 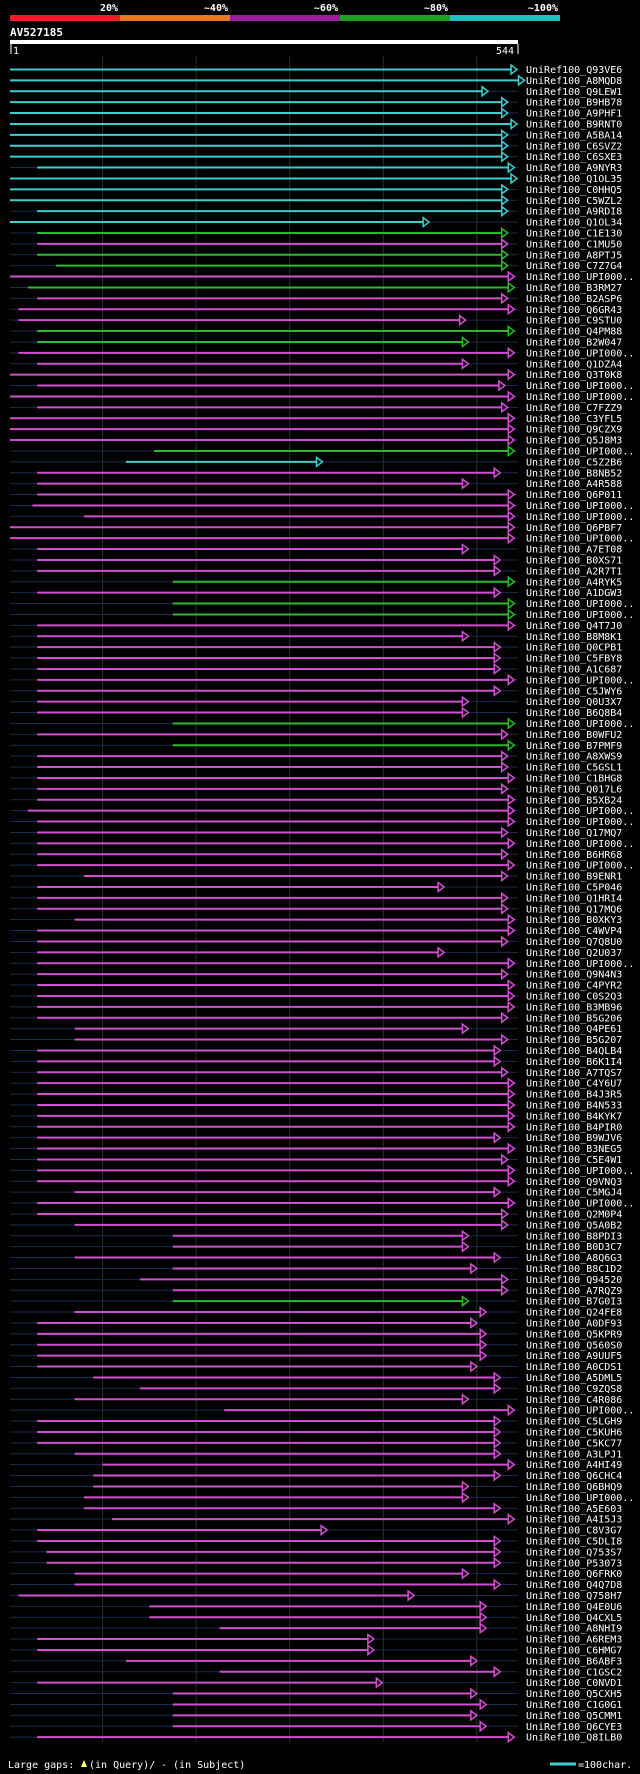 What do you see at coordinates (316, 69) in the screenshot?
I see `hit-row: UniRef100_Q93VE6` at bounding box center [316, 69].